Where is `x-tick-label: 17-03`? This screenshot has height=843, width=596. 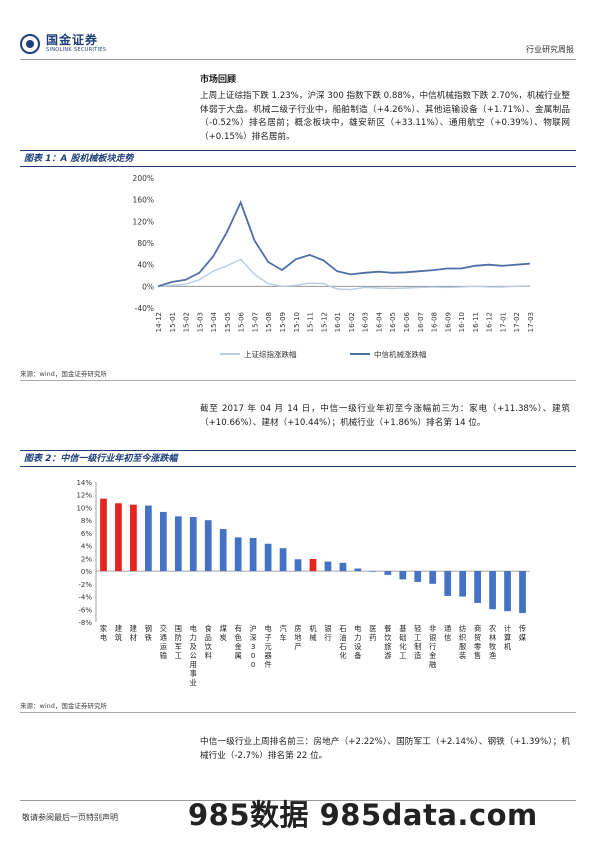
x-tick-label: 17-03 is located at coordinates (531, 322).